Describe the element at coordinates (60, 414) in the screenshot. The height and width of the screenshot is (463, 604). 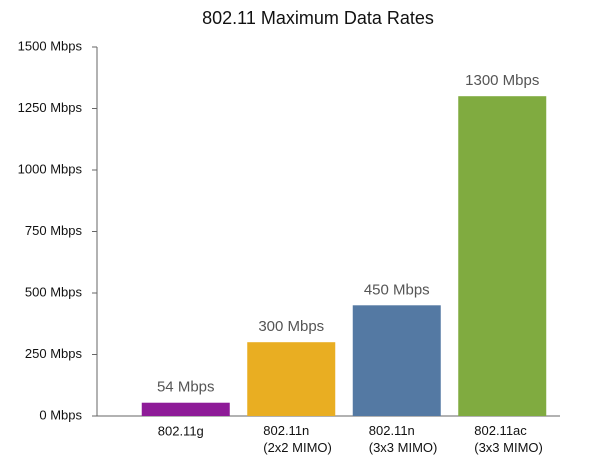
I see `y-tick-label: 0 Mbps` at that location.